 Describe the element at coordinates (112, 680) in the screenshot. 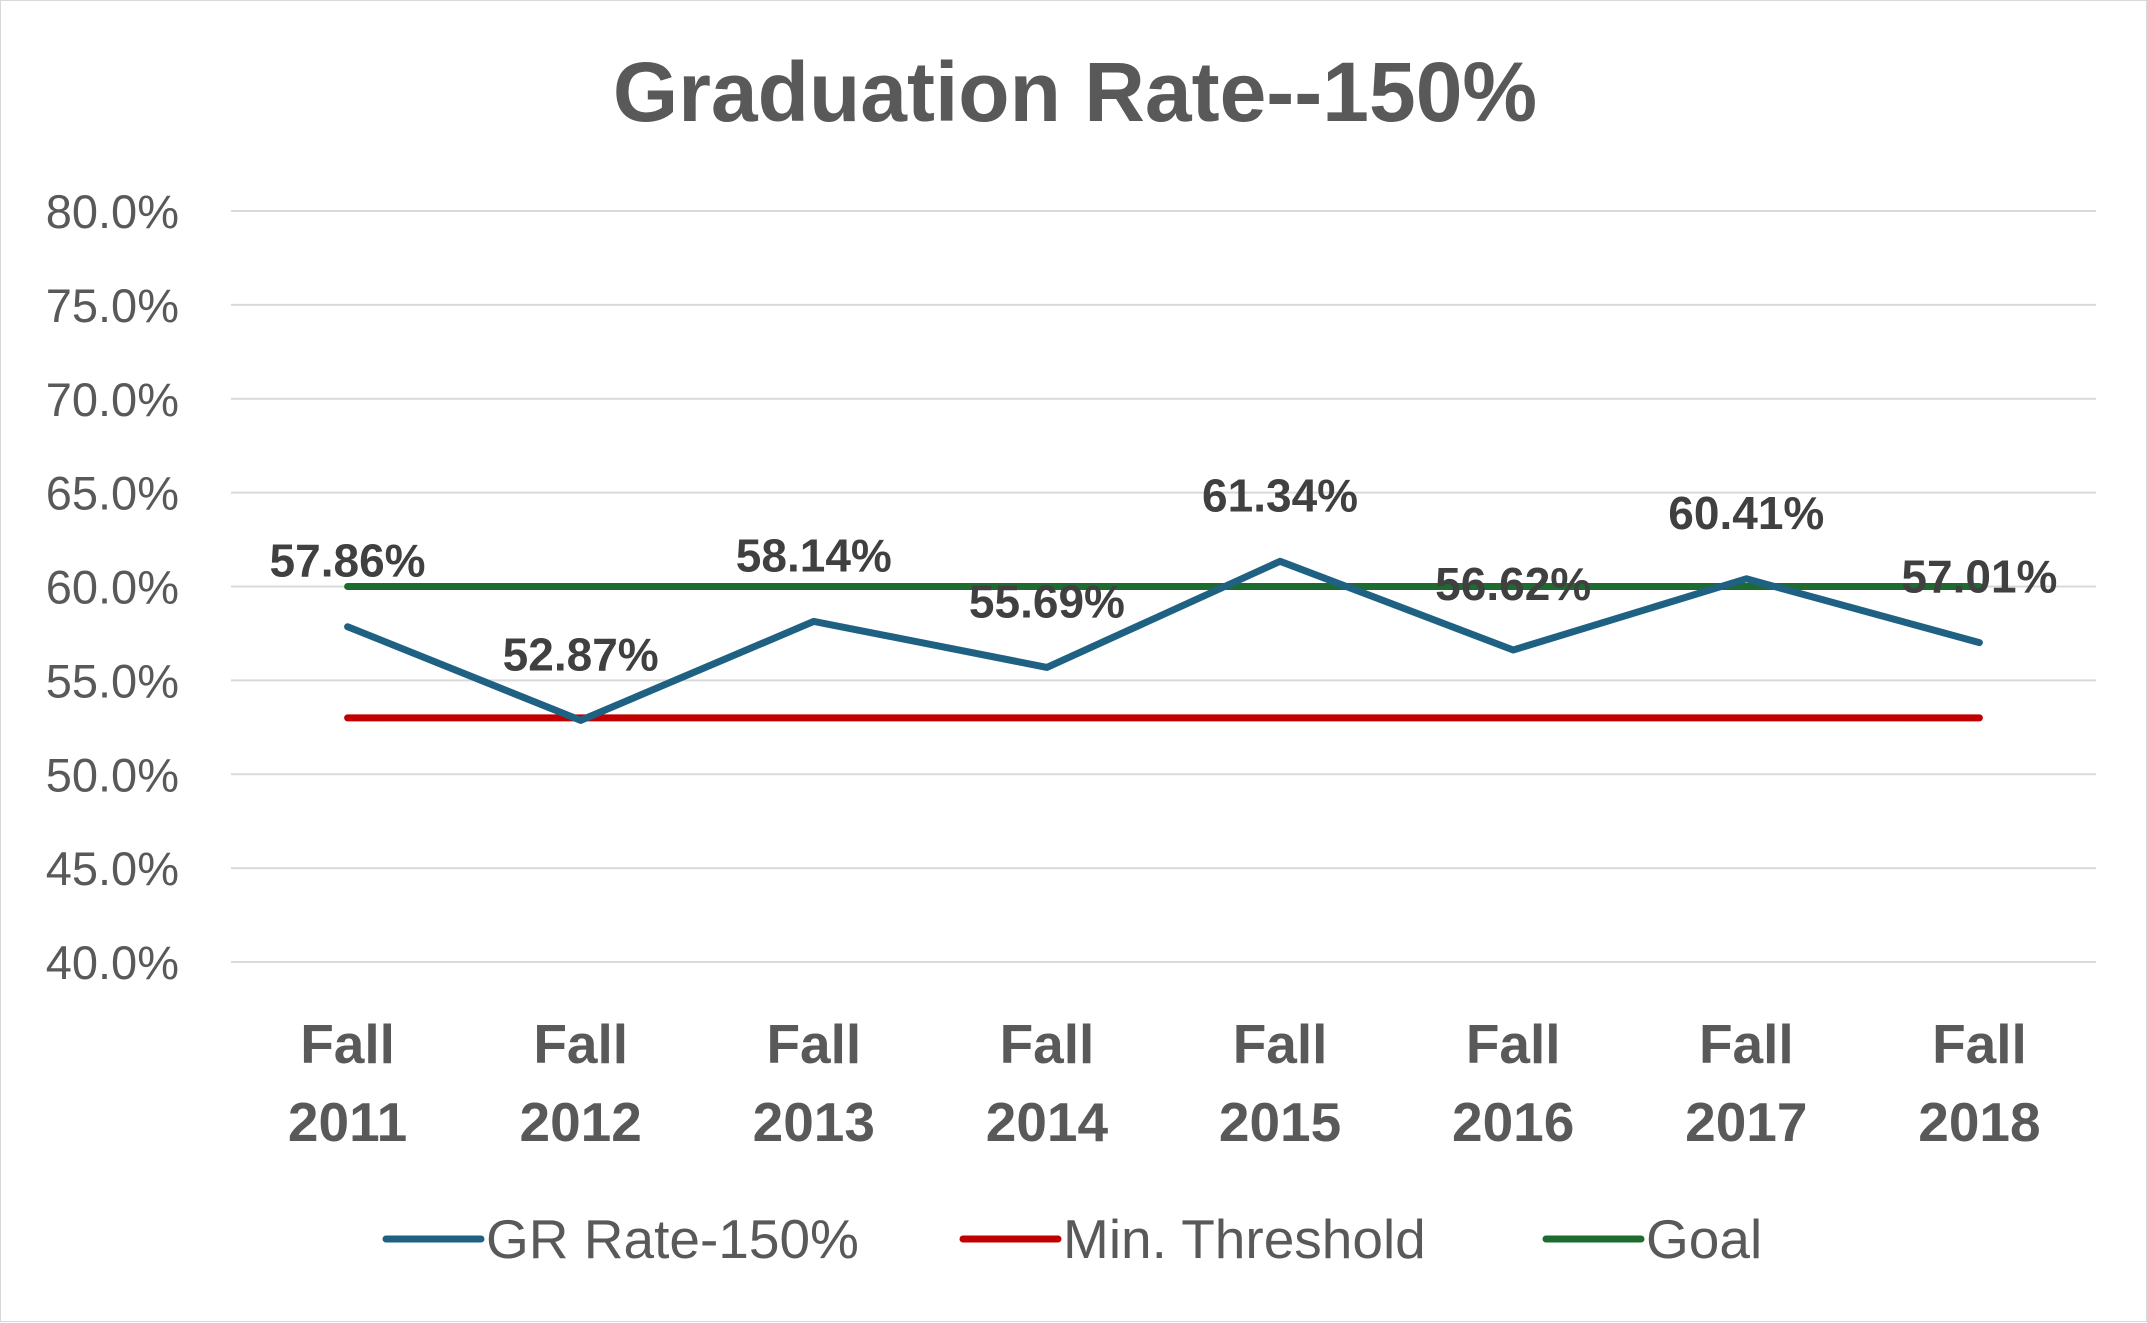

I see `y-tick-label: 55.0%` at that location.